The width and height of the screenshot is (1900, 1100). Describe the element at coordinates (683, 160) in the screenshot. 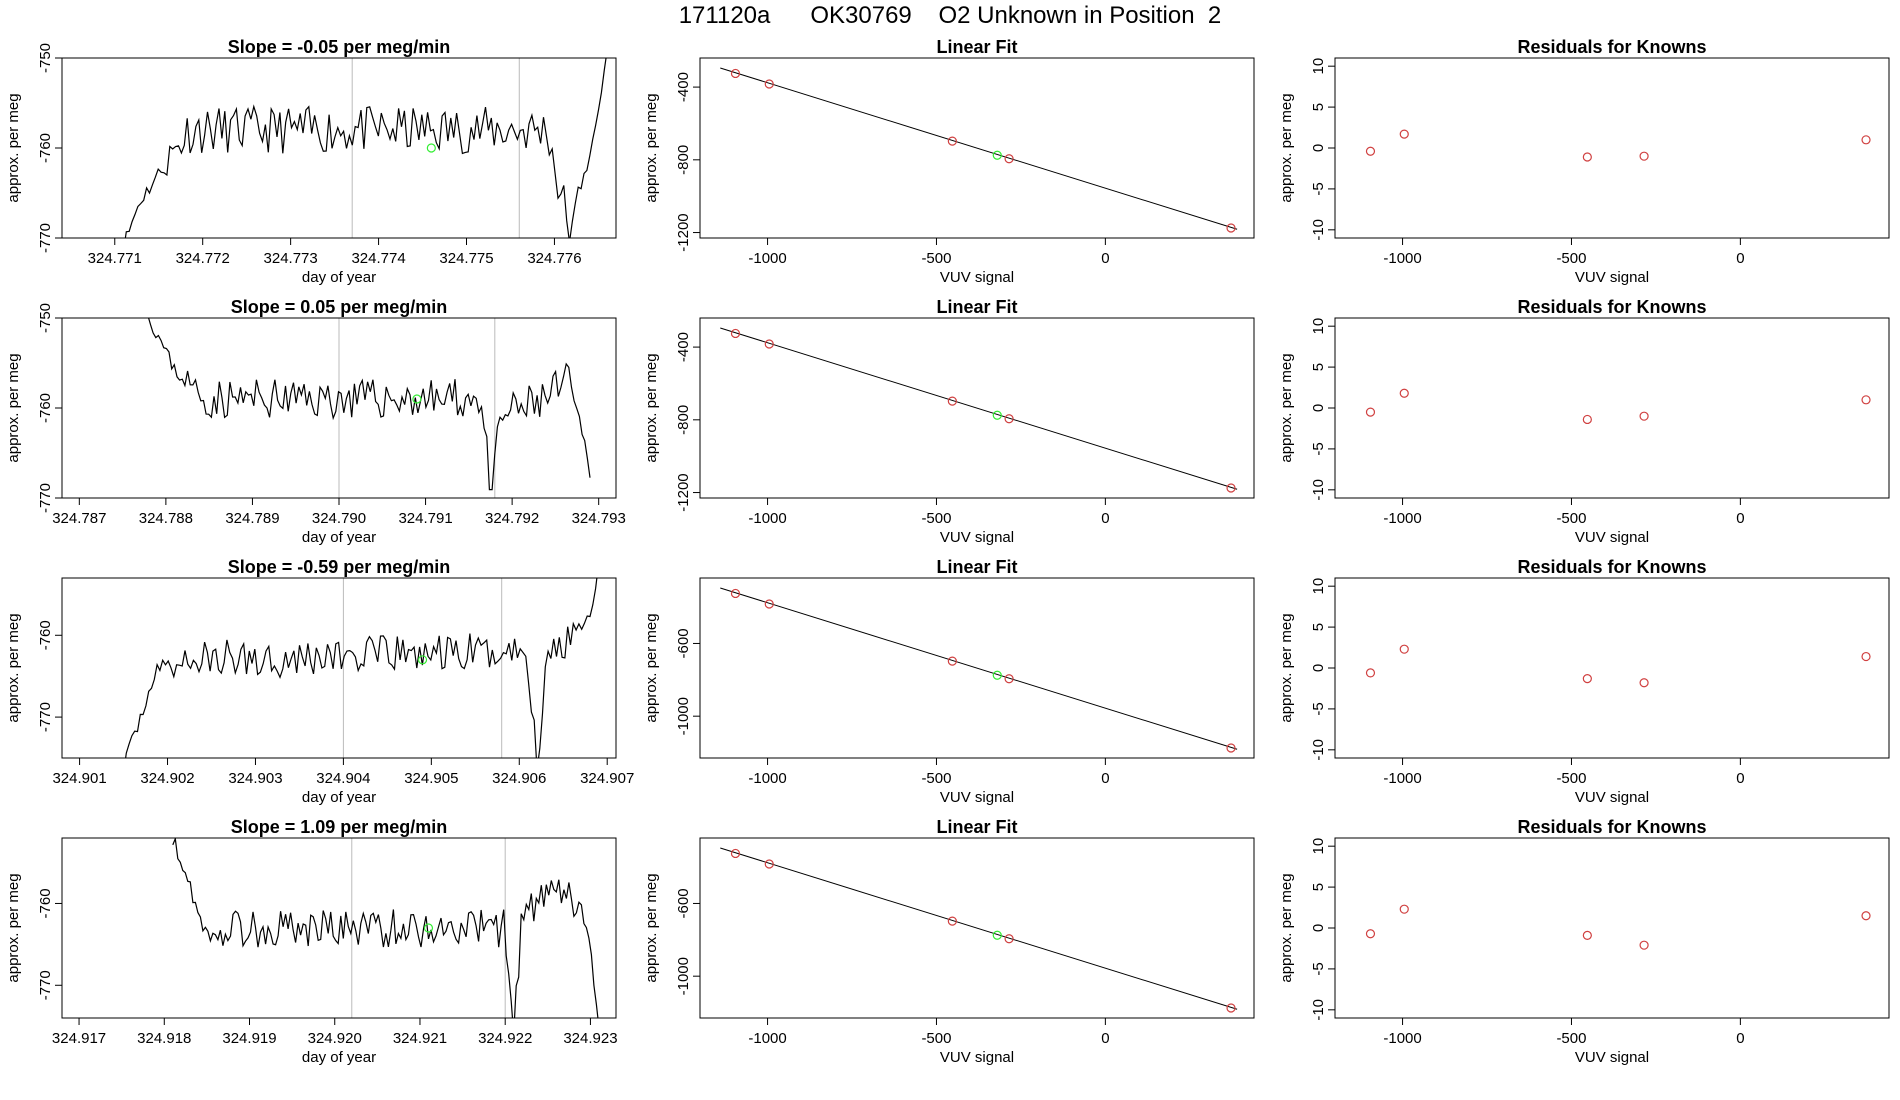

I see `y-tick-label: -800` at that location.